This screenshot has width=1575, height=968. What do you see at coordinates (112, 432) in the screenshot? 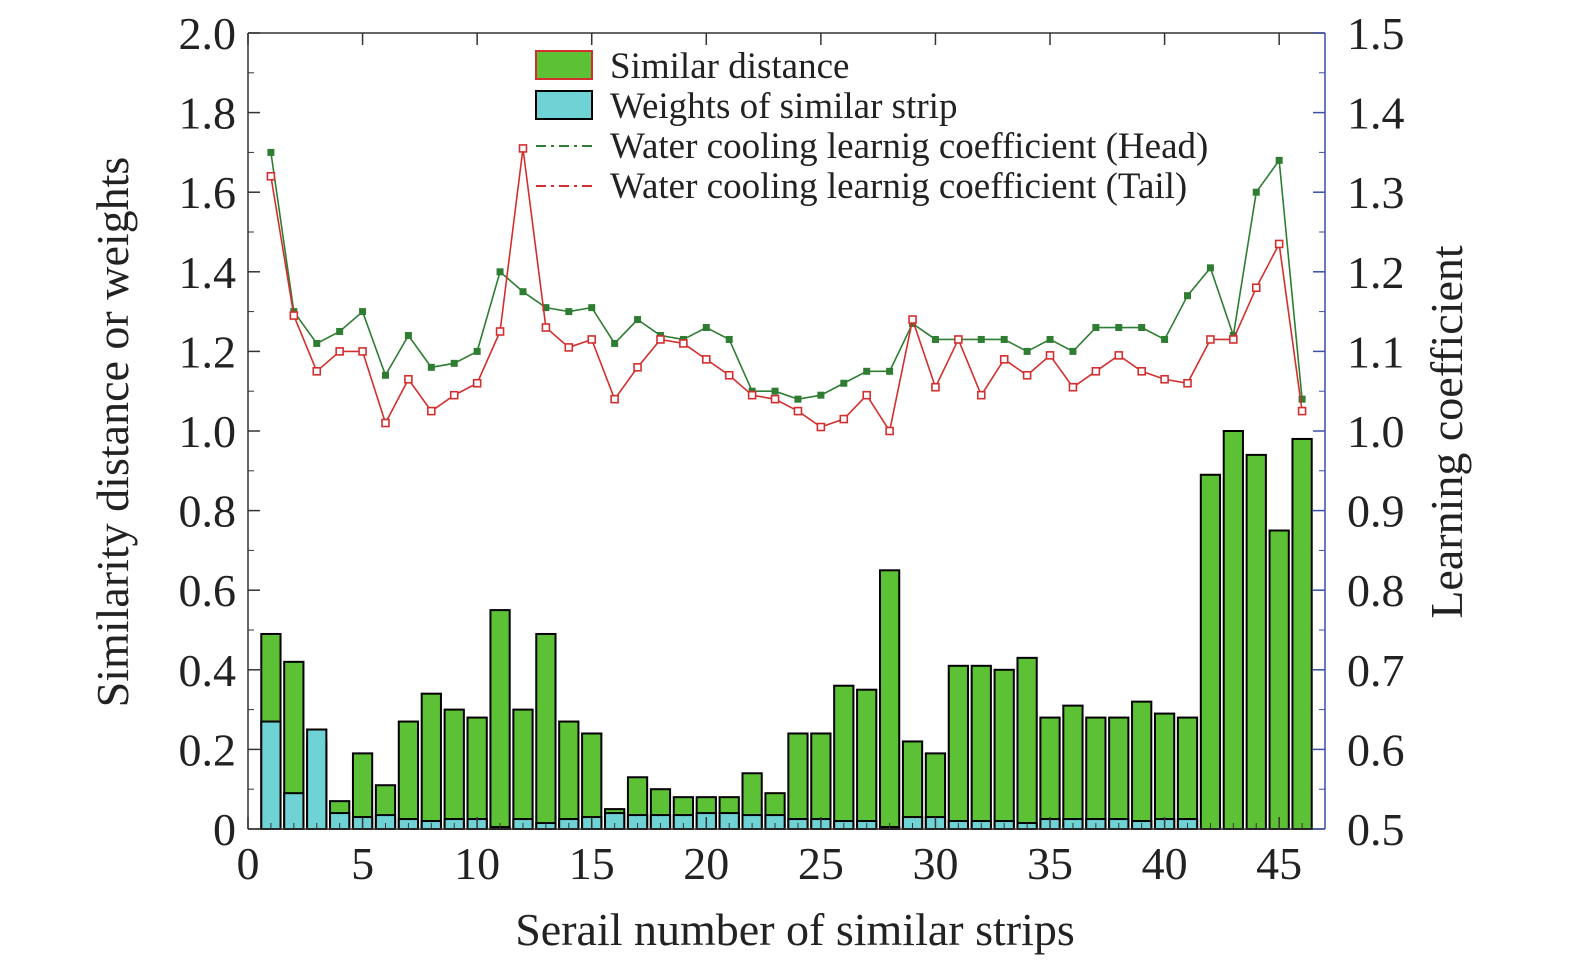
I see `y-axis-title: Similarity distance or weights` at bounding box center [112, 432].